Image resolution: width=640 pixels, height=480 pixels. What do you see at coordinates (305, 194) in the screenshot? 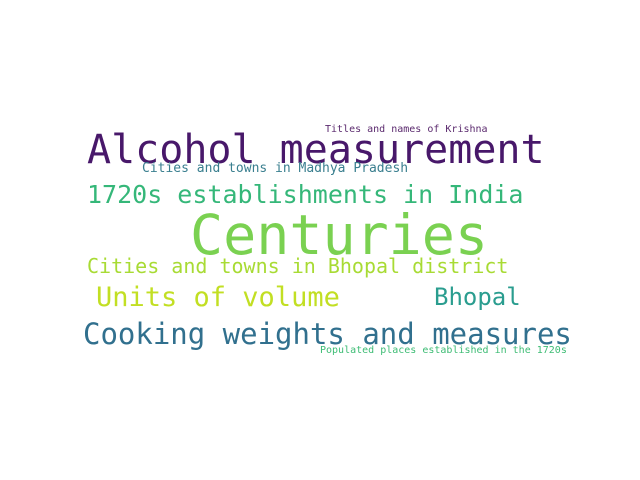
I see `word-1720s-establishments: 1720s establishments in India` at bounding box center [305, 194].